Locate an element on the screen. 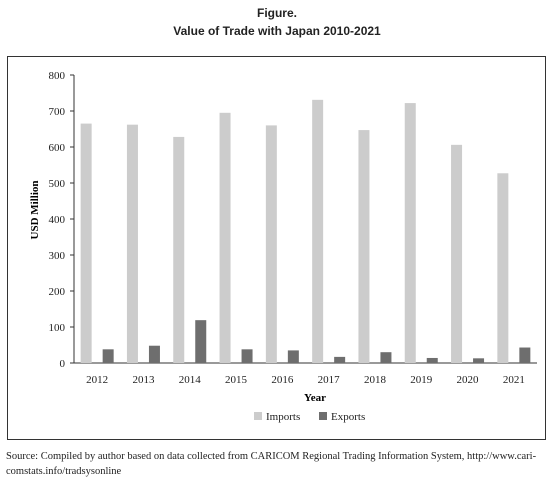 Image resolution: width=554 pixels, height=483 pixels. x-tick-label: 2016 is located at coordinates (282, 380).